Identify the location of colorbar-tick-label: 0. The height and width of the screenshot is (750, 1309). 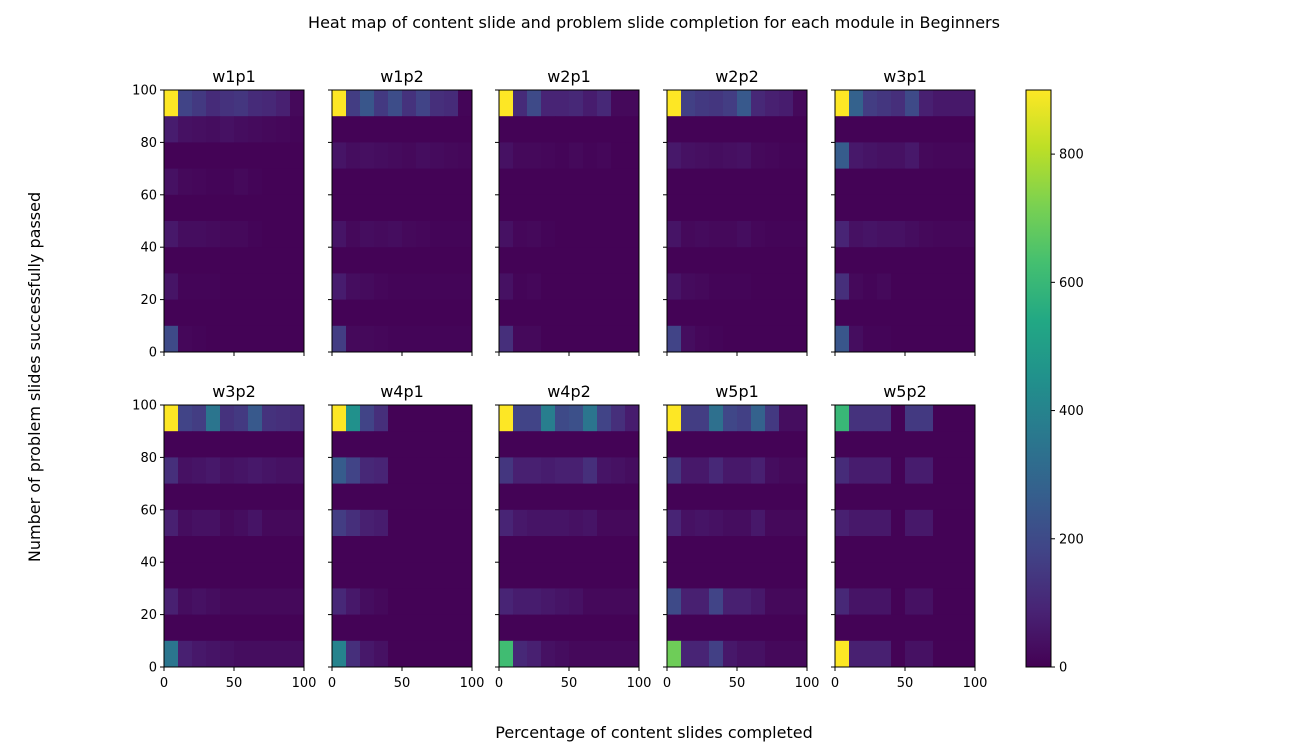
(1063, 668).